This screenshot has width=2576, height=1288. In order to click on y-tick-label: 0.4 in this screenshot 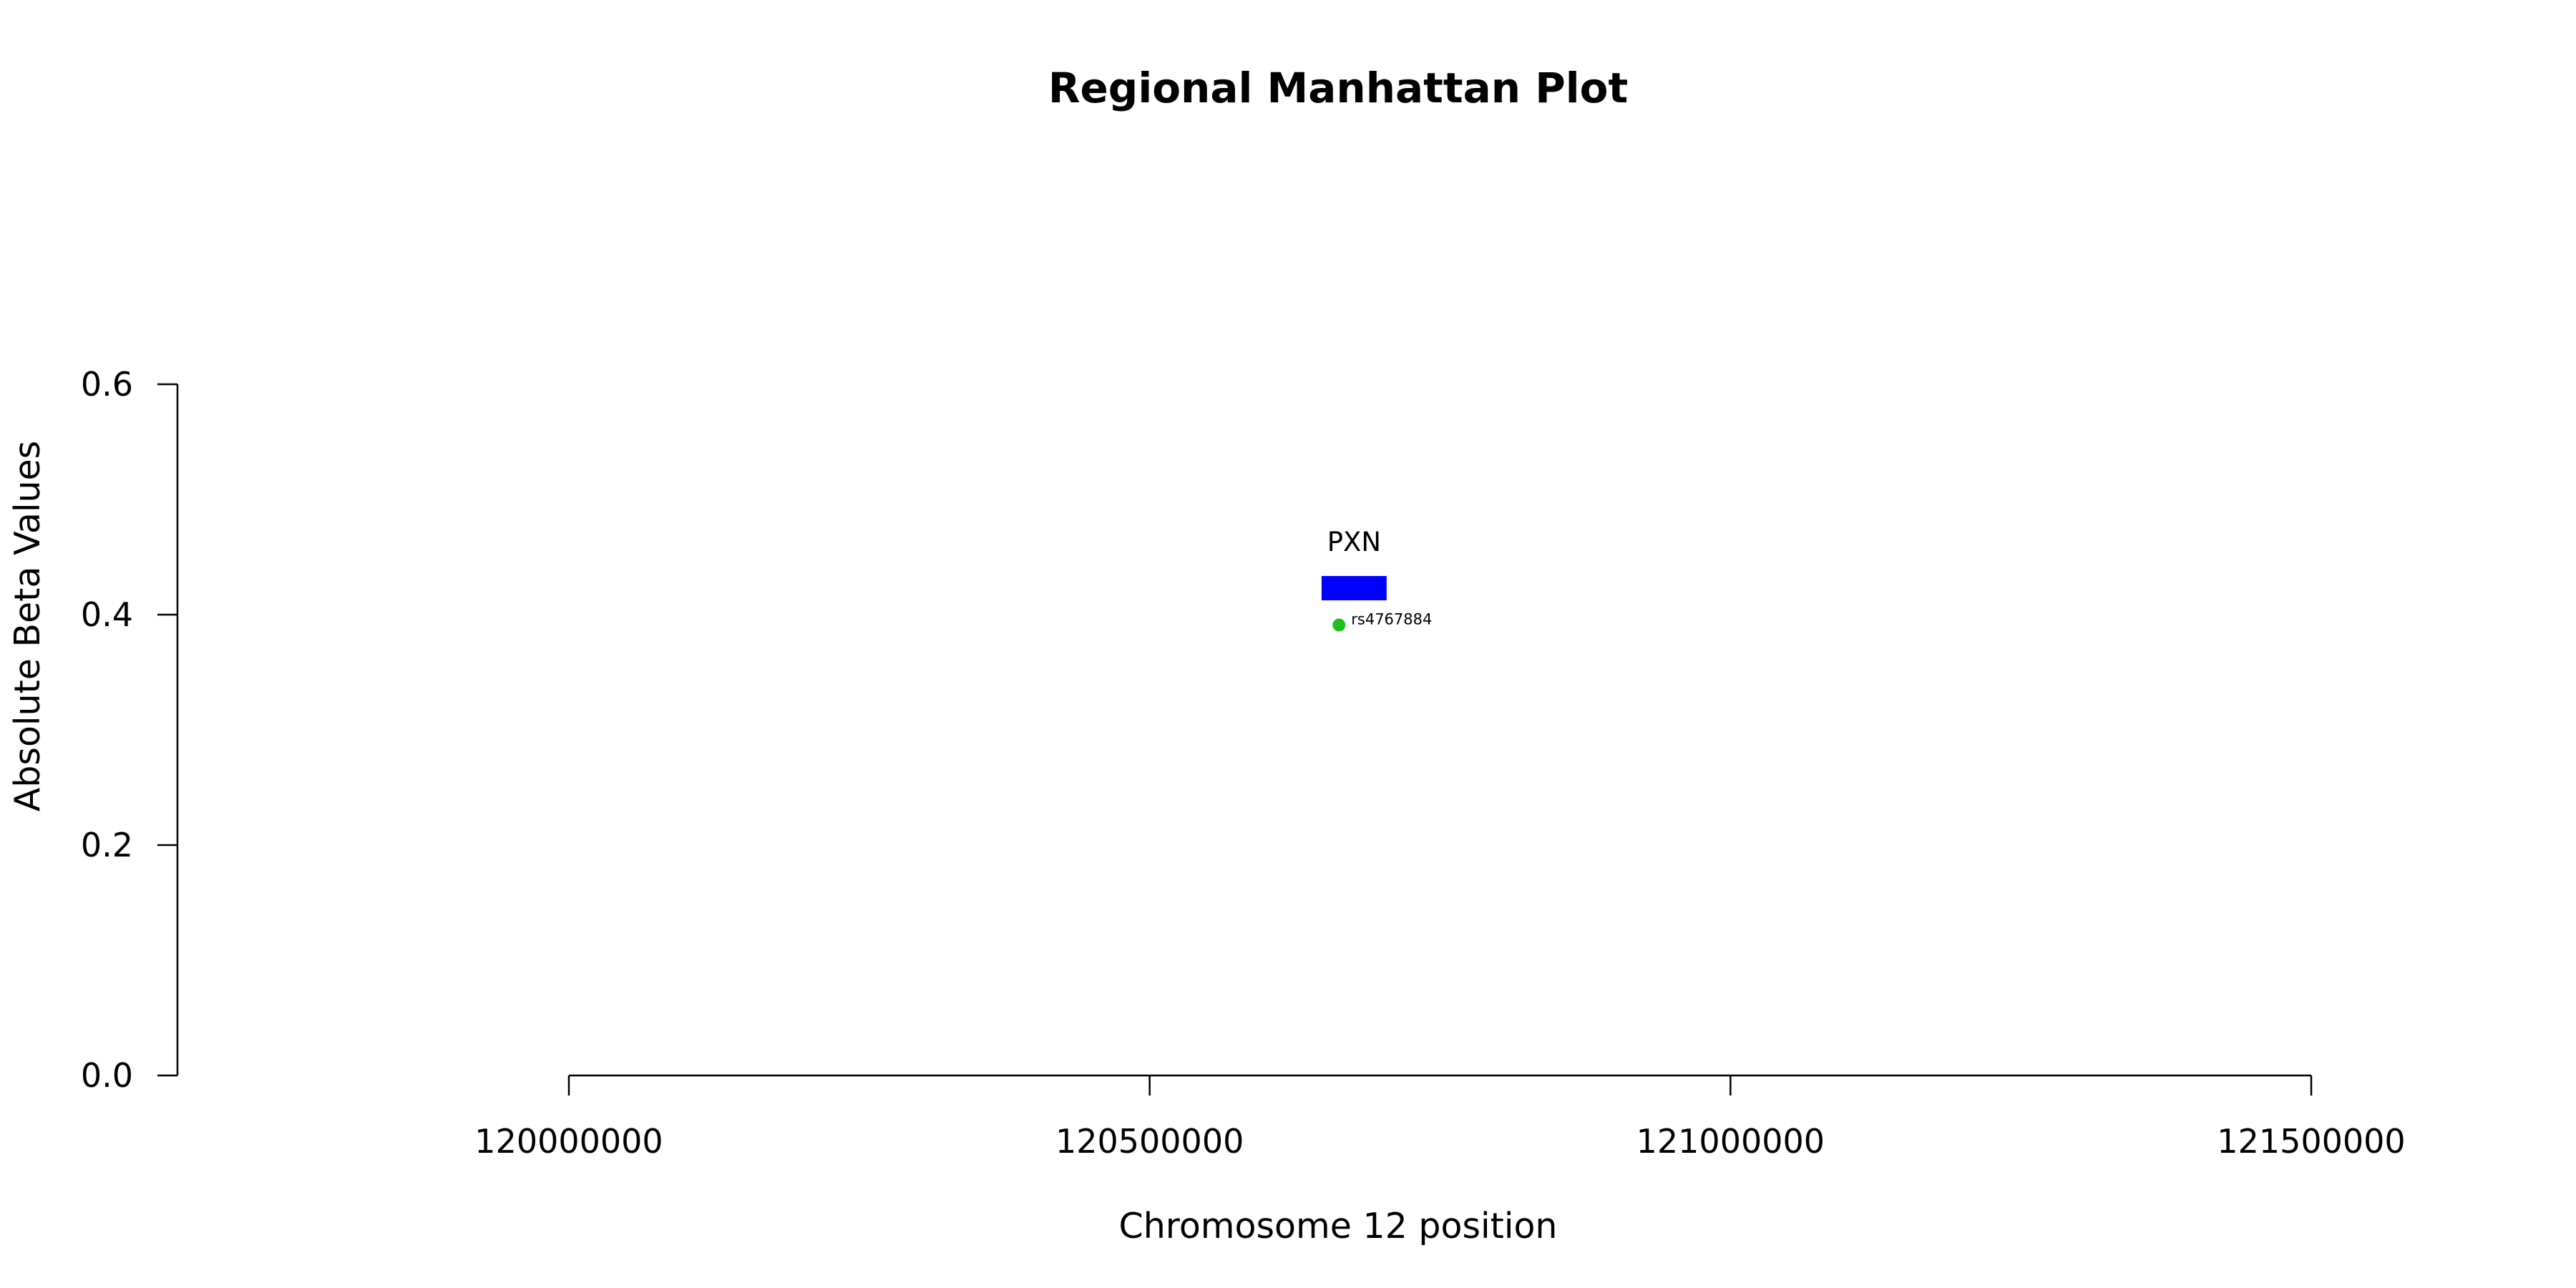, I will do `click(107, 614)`.